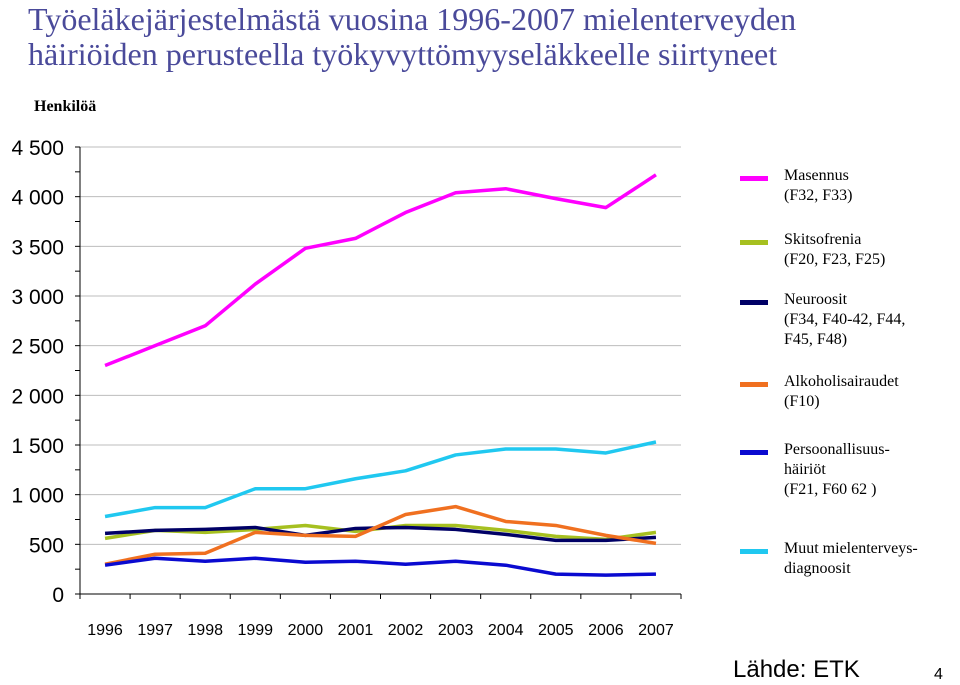 This screenshot has height=685, width=960. What do you see at coordinates (356, 630) in the screenshot?
I see `x-tick-label-2001: 2001` at bounding box center [356, 630].